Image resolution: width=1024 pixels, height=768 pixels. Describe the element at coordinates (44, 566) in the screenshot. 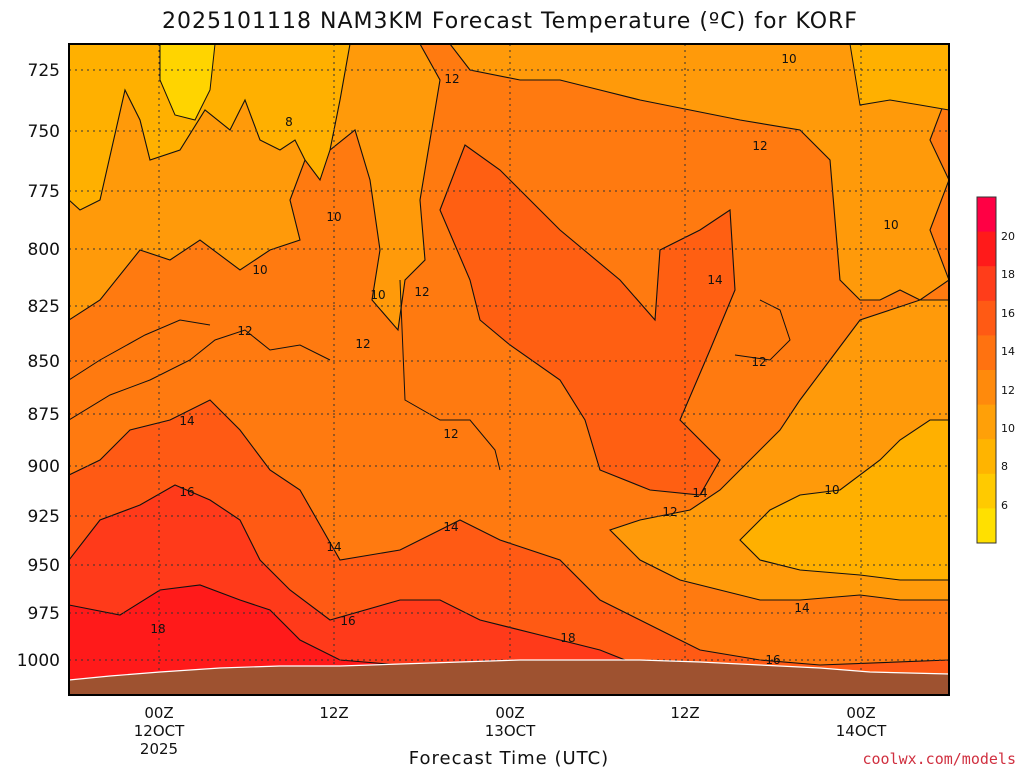

I see `y-tick-label: 950` at that location.